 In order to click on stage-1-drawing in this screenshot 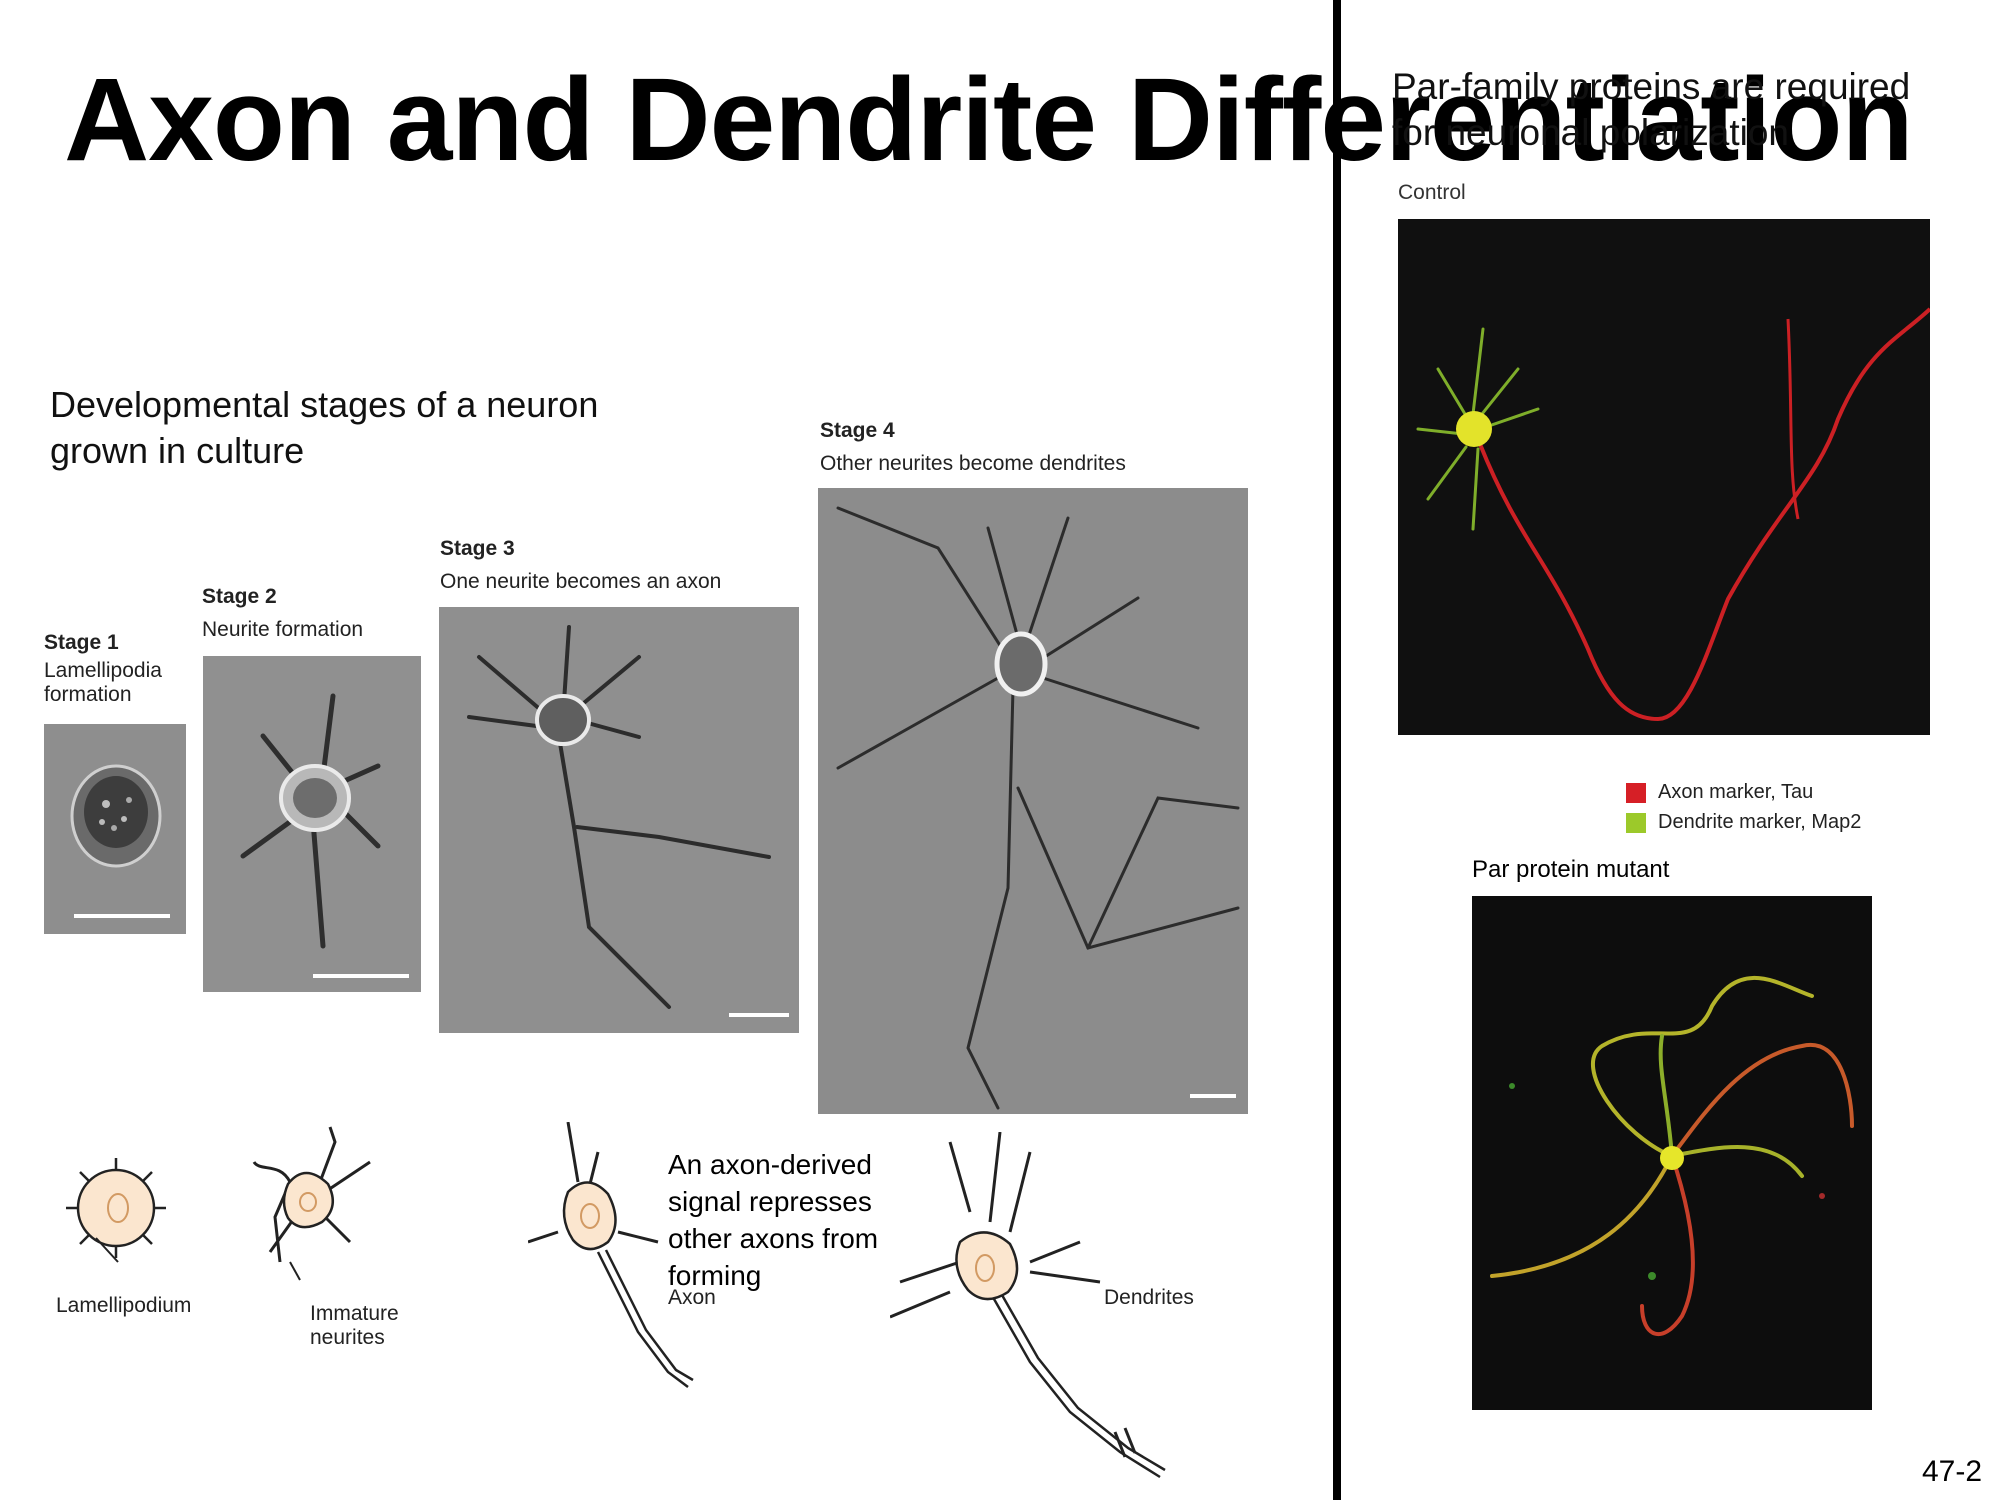, I will do `click(116, 1210)`.